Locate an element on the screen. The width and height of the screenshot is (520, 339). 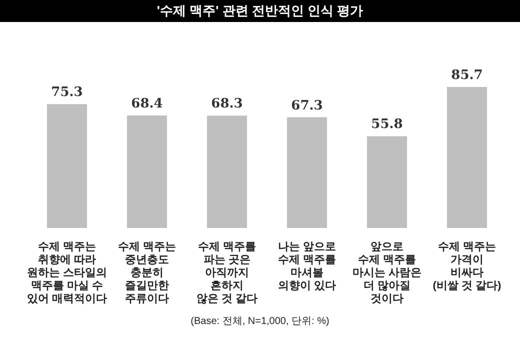
x-tick-label: 수제 맥주는 중년층도 충분히 즐길만한 주류이다 is located at coordinates (147, 273).